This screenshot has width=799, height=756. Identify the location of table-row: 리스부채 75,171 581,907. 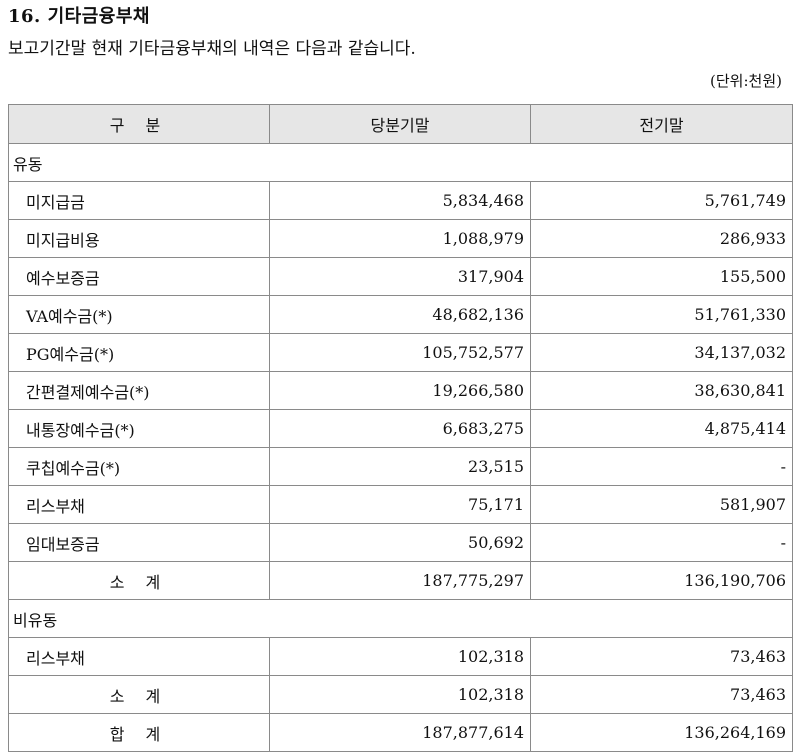
(400, 504).